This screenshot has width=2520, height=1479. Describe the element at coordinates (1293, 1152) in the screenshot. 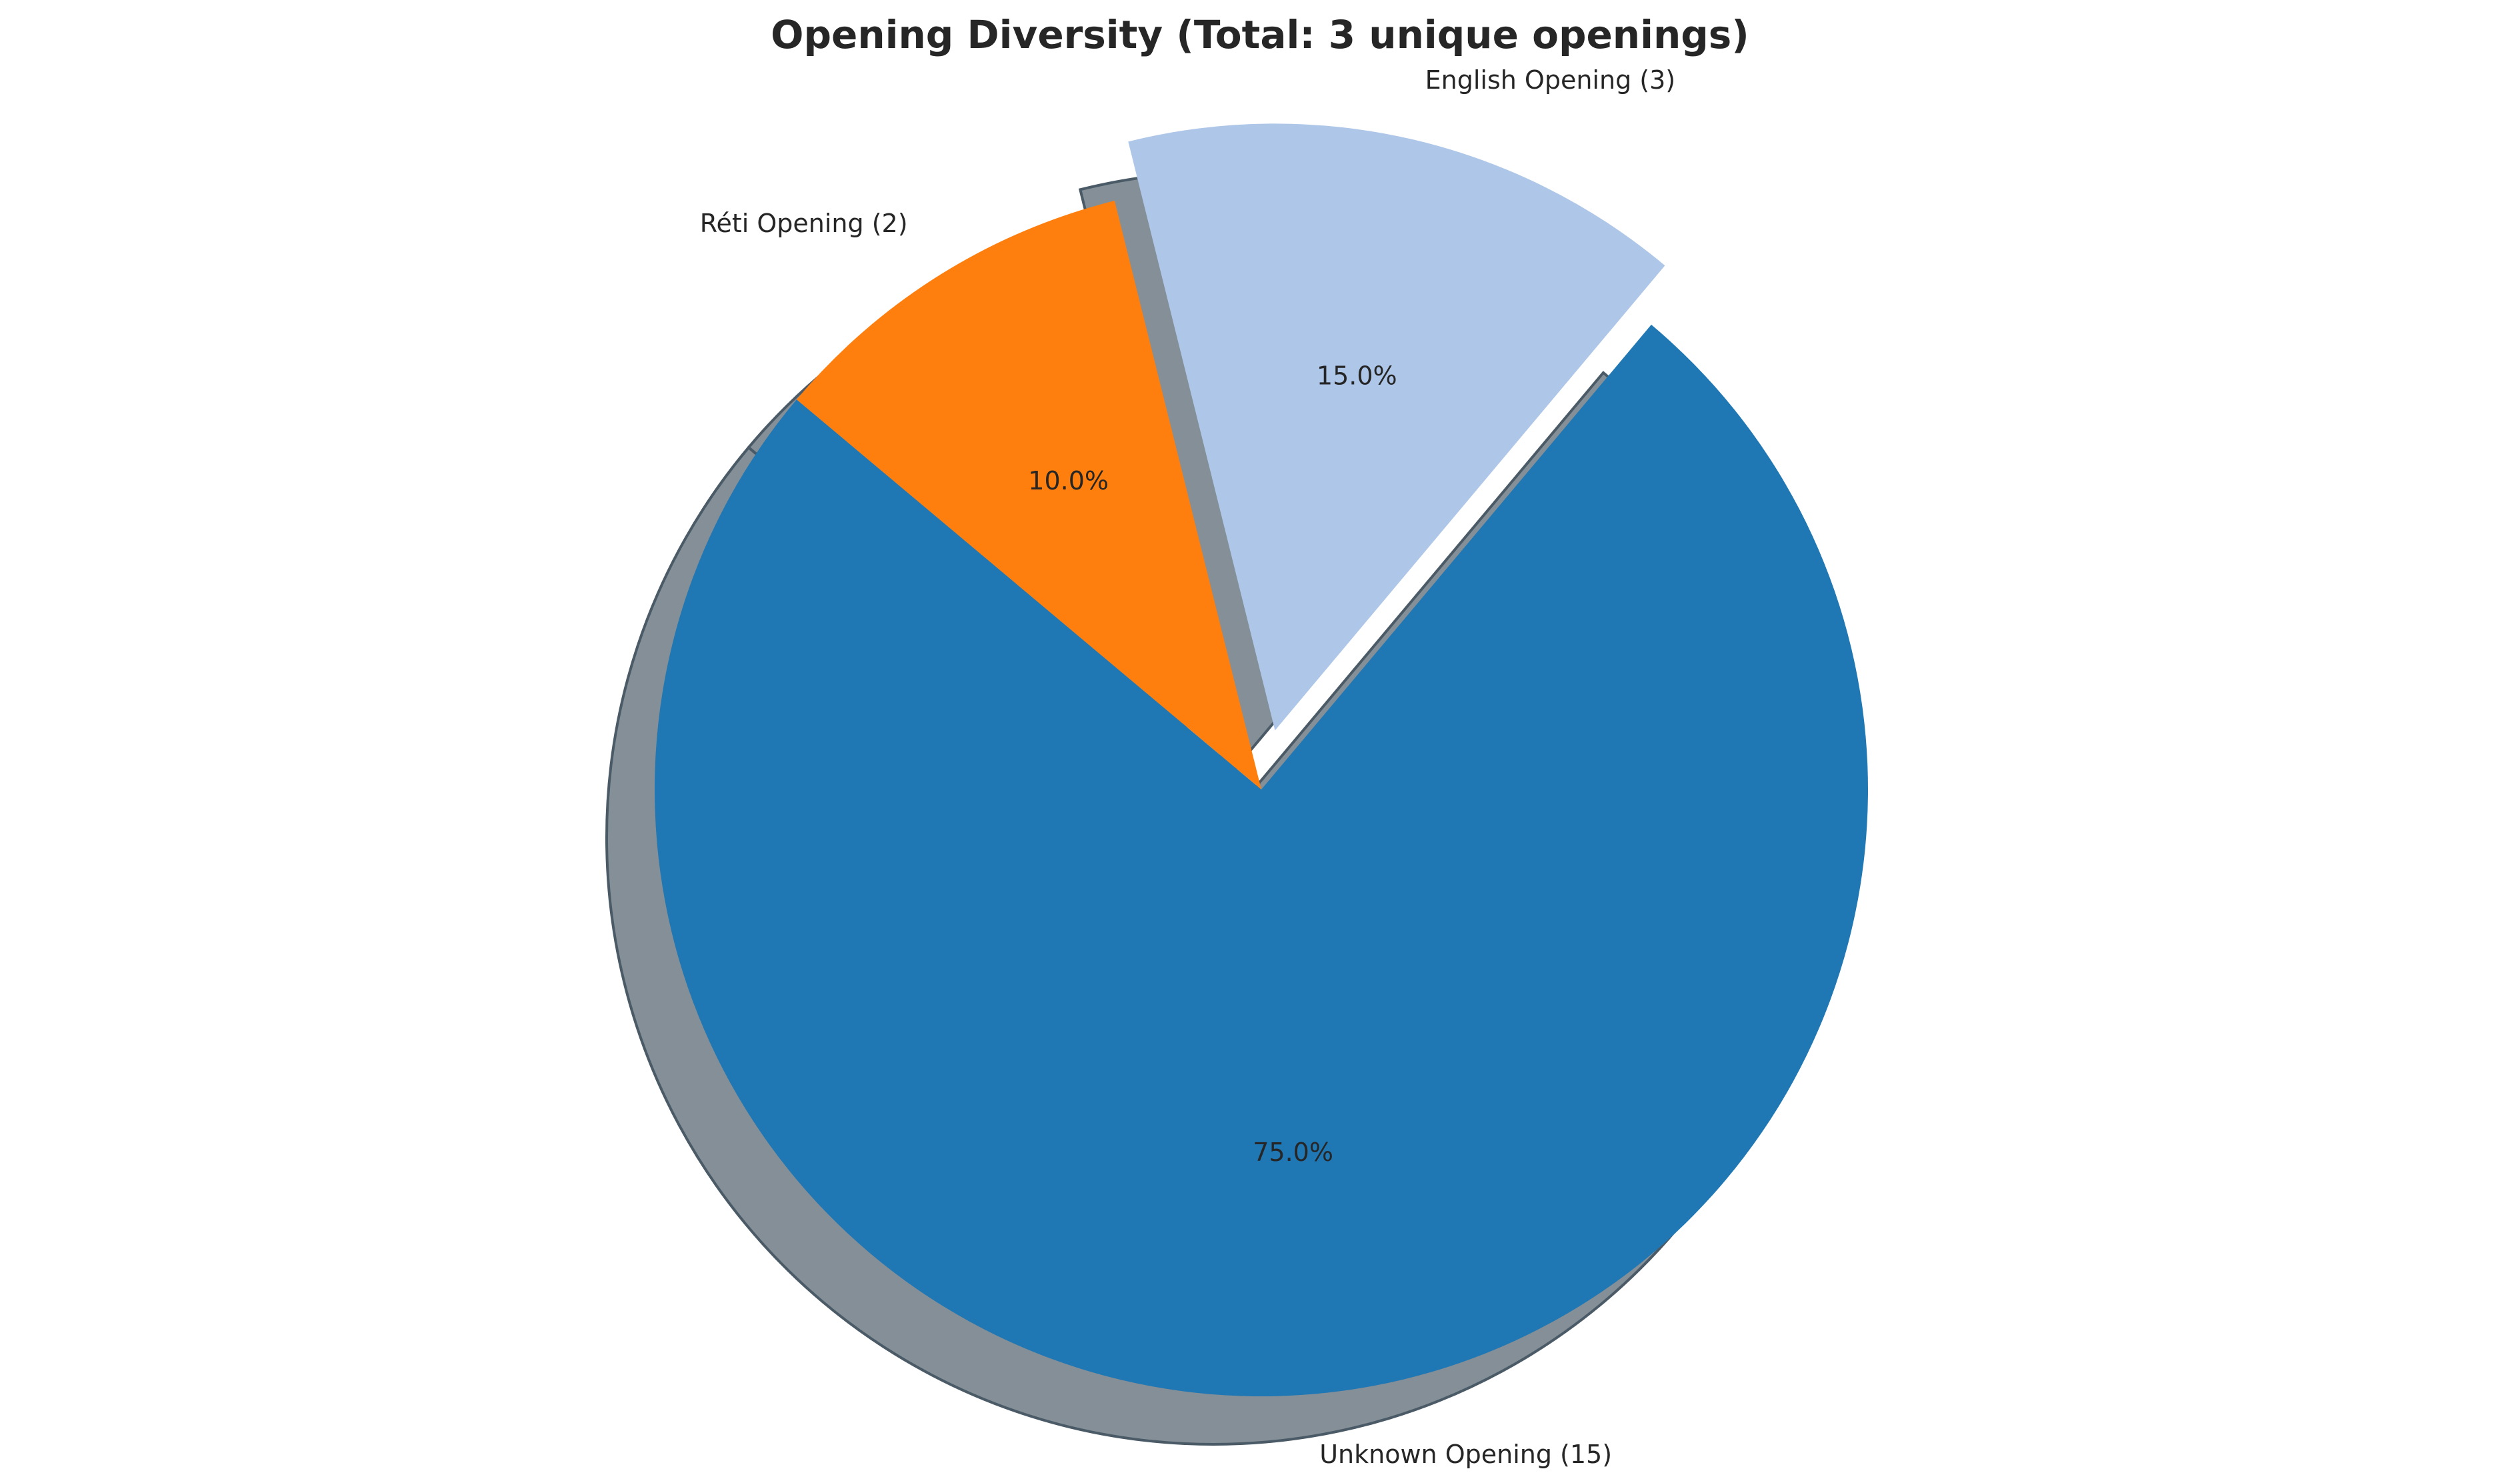

I see `pct-label-unknown-opening: 75.0%` at that location.